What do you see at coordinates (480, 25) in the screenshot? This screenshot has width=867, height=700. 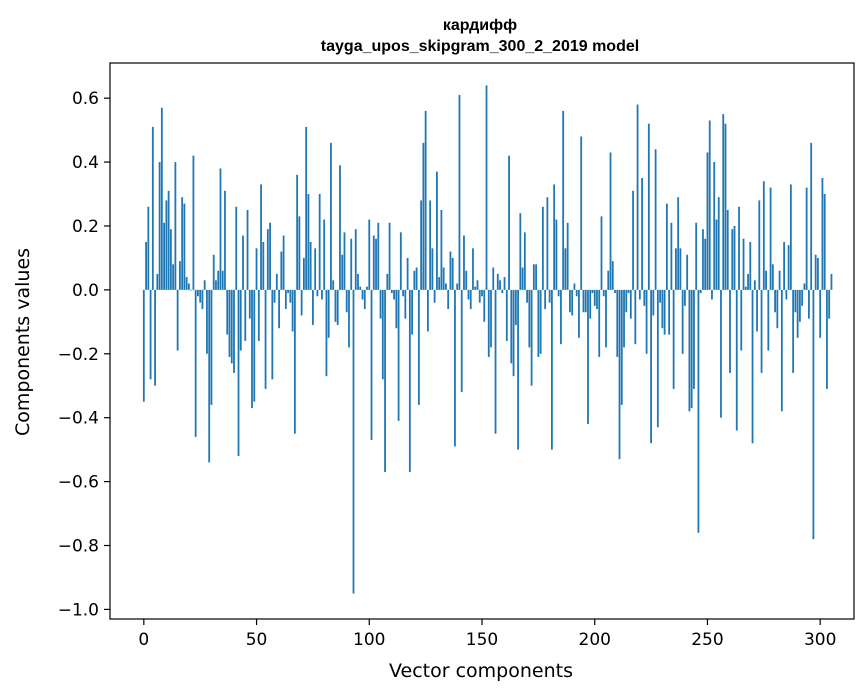 I see `chart-title: кардифф` at bounding box center [480, 25].